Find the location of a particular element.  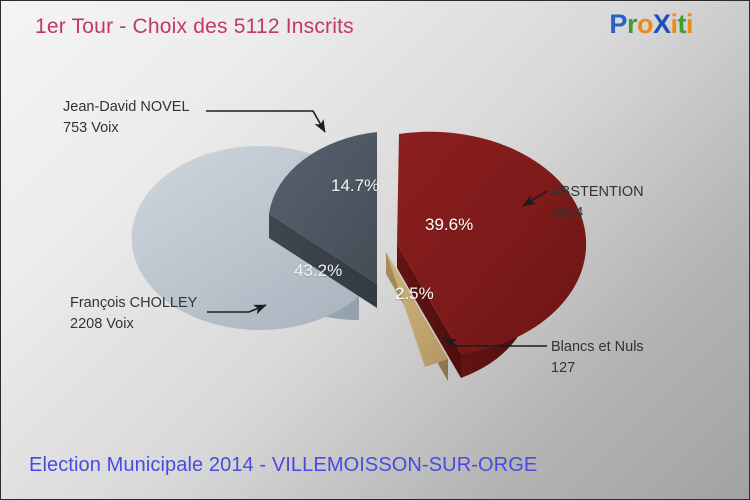

logo-letter-x: X is located at coordinates (661, 24).